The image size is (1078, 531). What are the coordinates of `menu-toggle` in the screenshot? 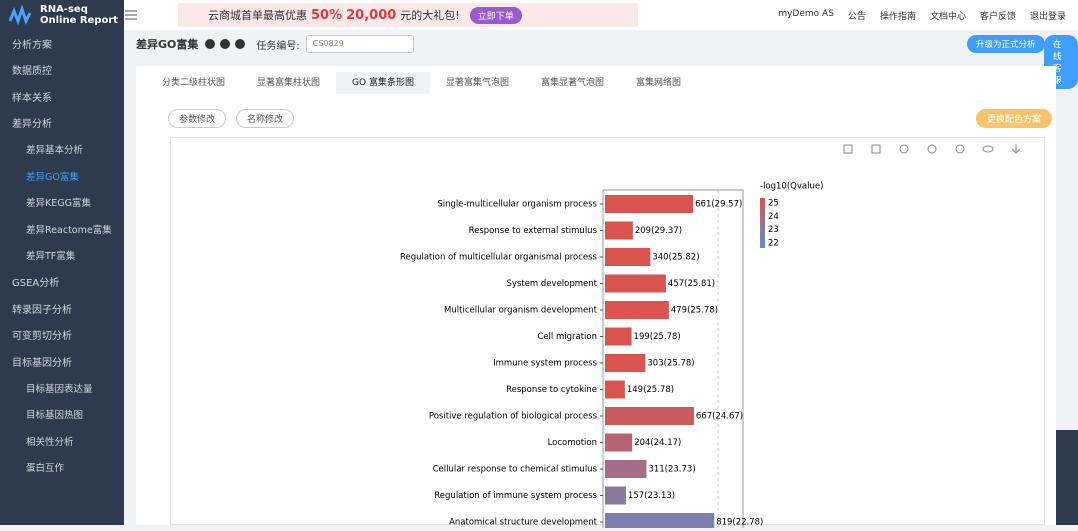 It's located at (131, 15).